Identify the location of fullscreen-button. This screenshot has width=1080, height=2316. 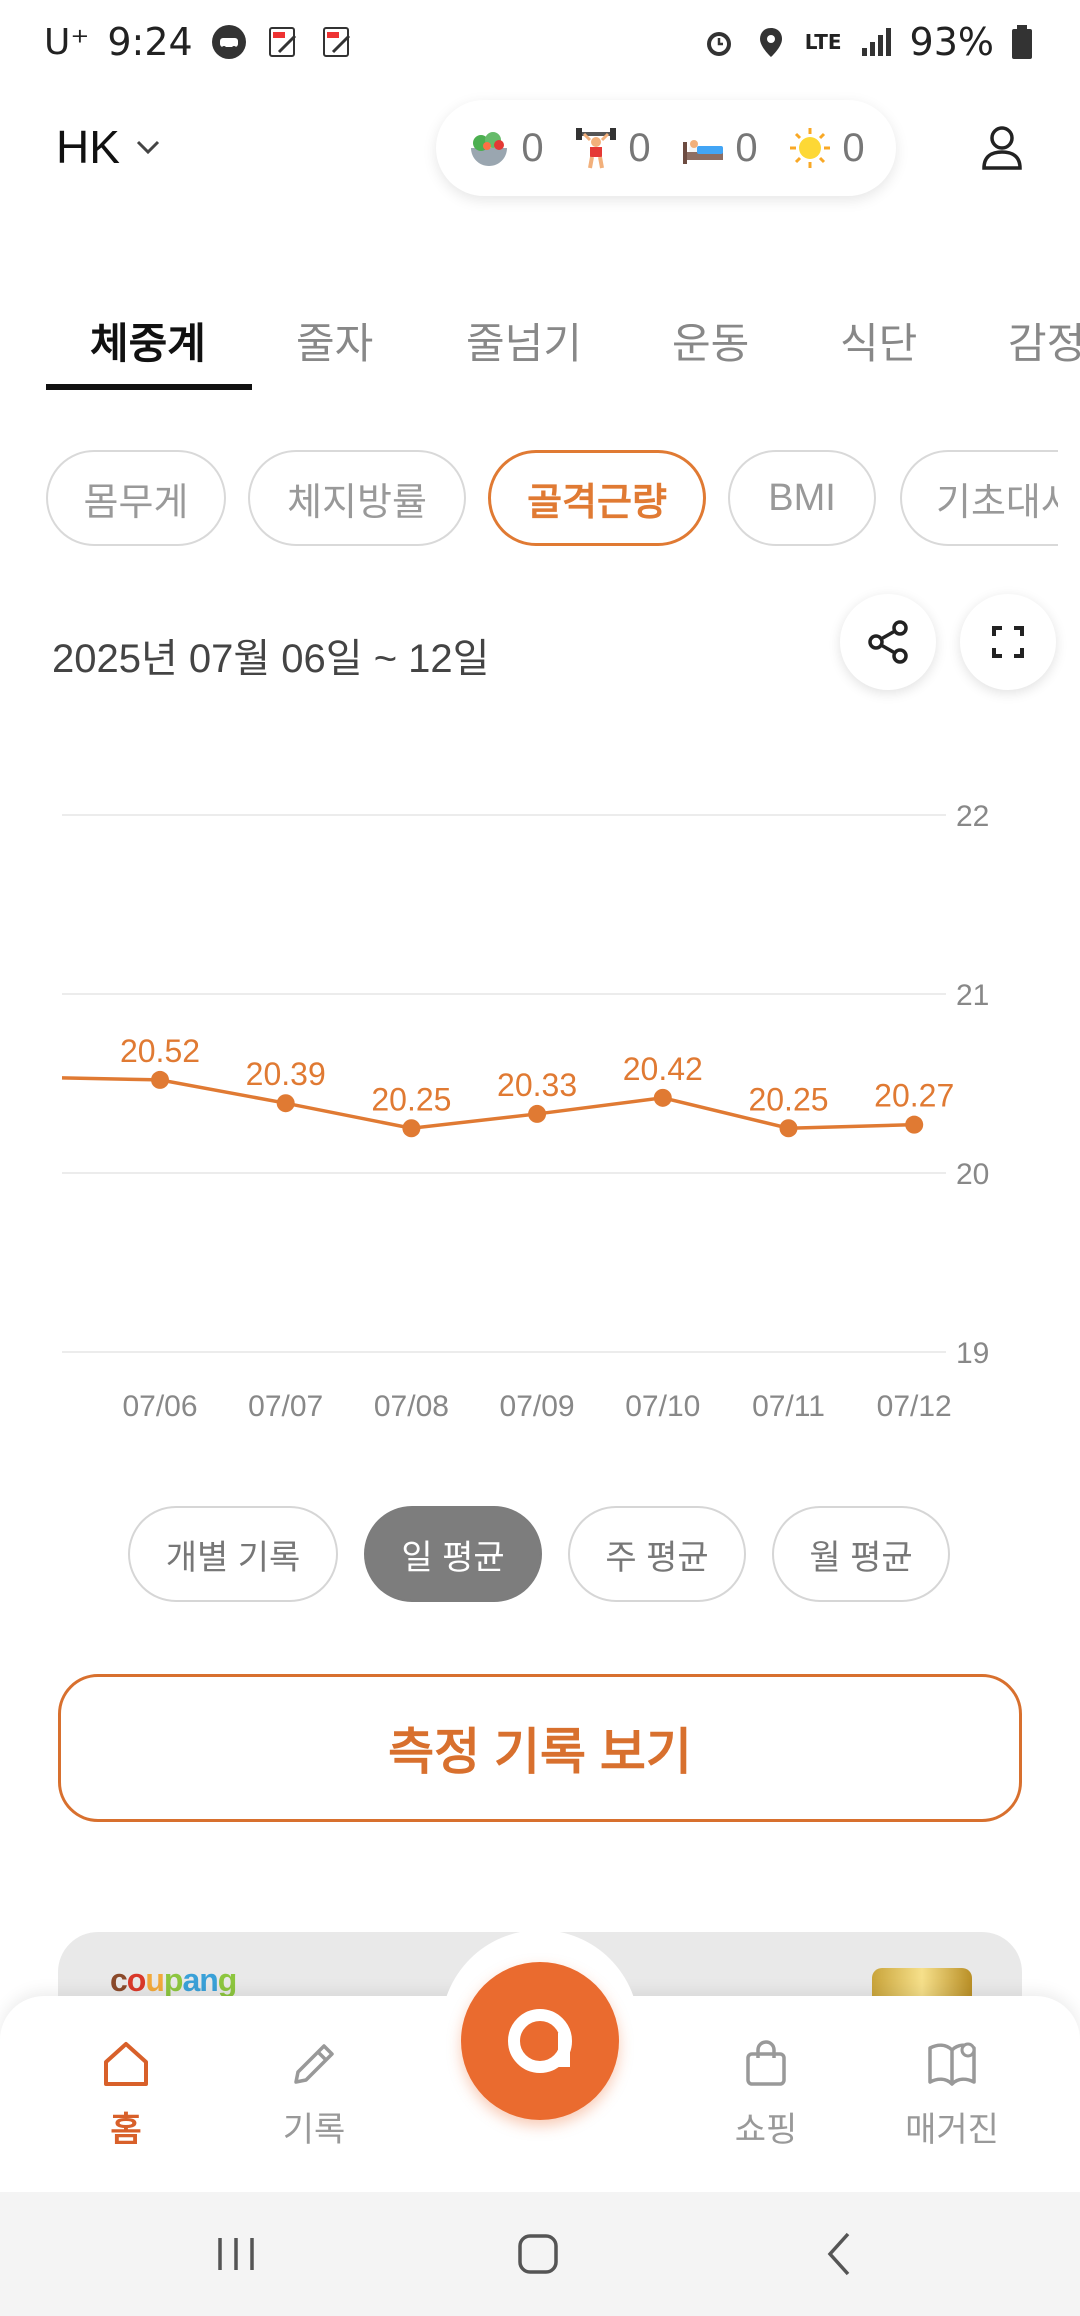
(1008, 642).